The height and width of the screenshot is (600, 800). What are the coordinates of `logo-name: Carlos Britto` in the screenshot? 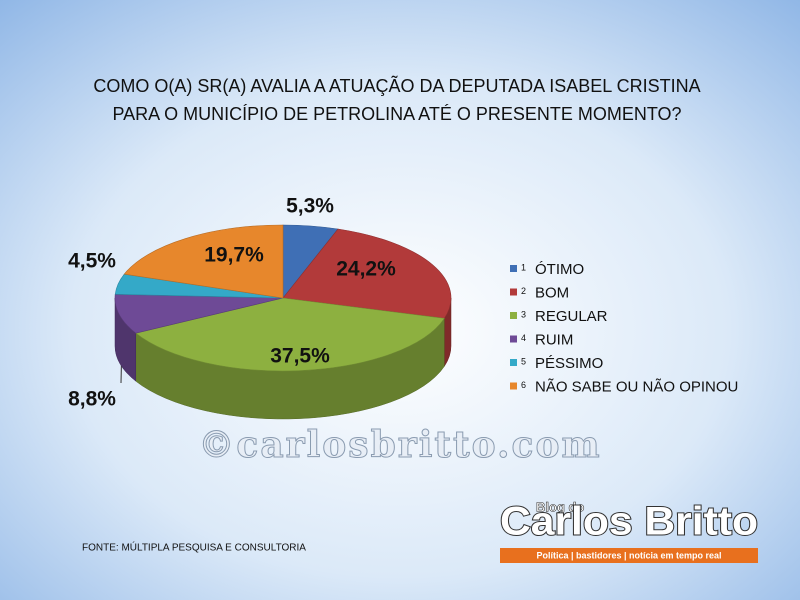 It's located at (629, 522).